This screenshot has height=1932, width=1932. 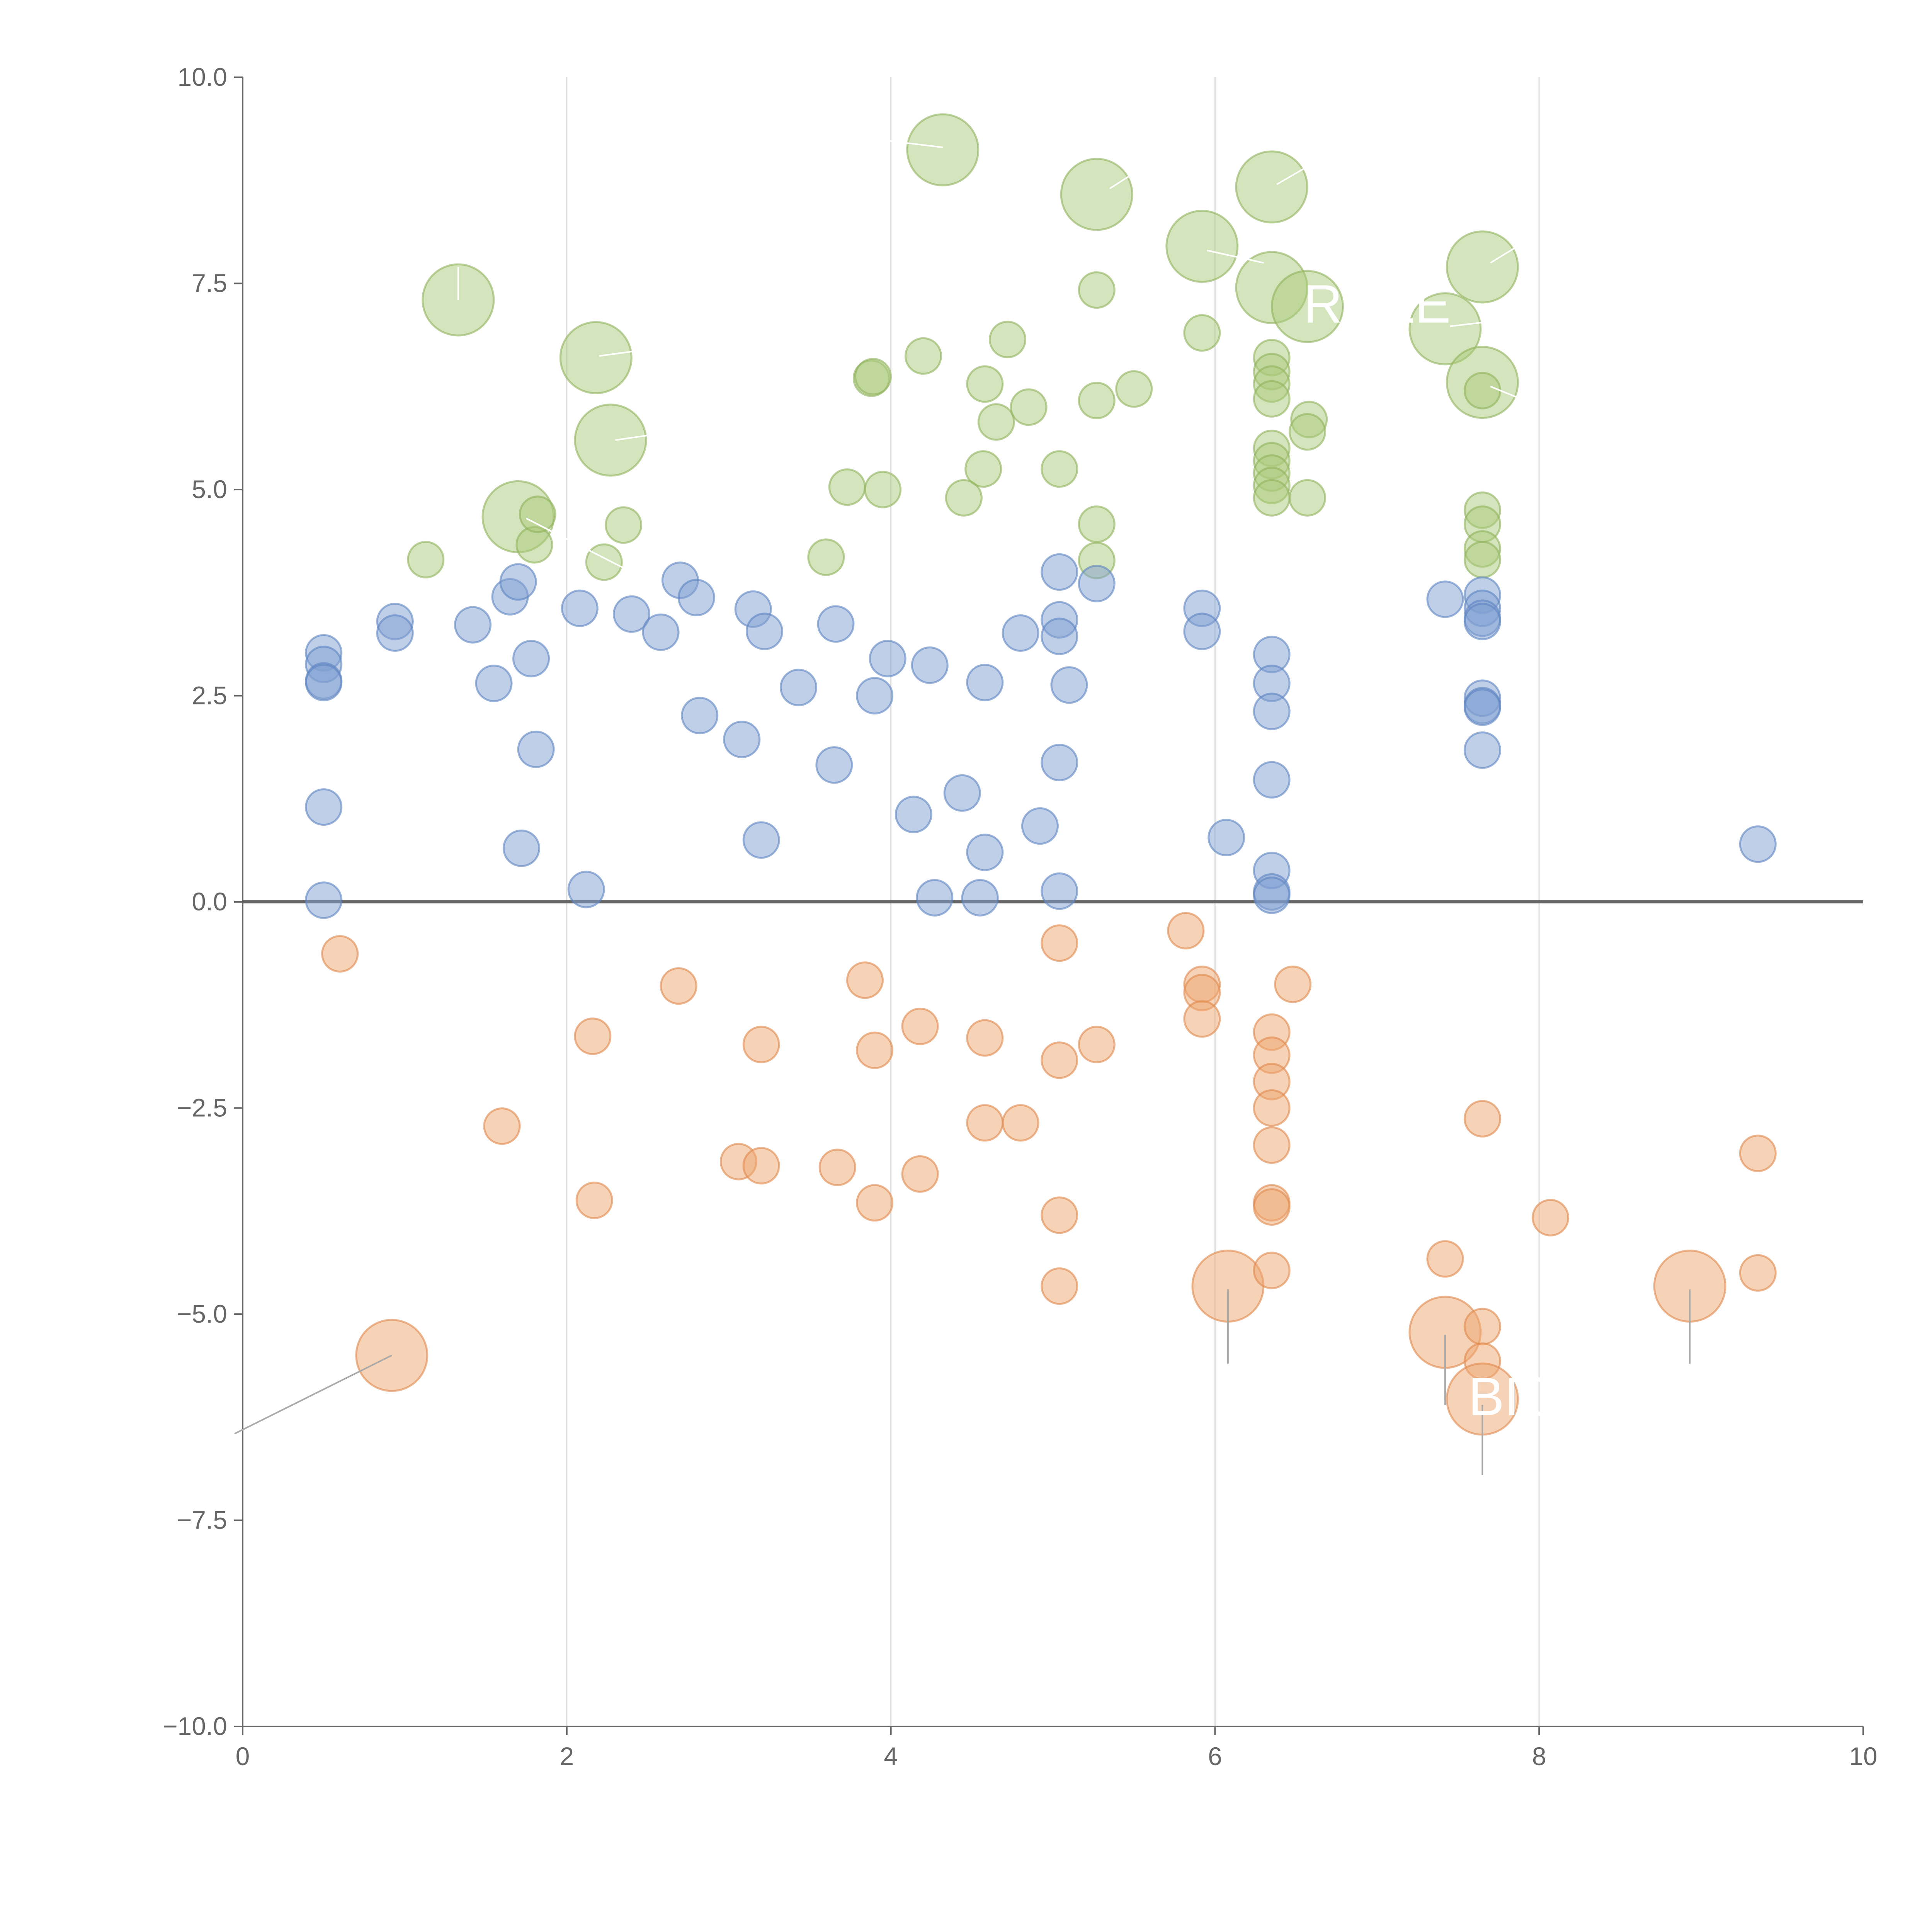 I want to click on y-tick-label: 5.0, so click(x=209, y=489).